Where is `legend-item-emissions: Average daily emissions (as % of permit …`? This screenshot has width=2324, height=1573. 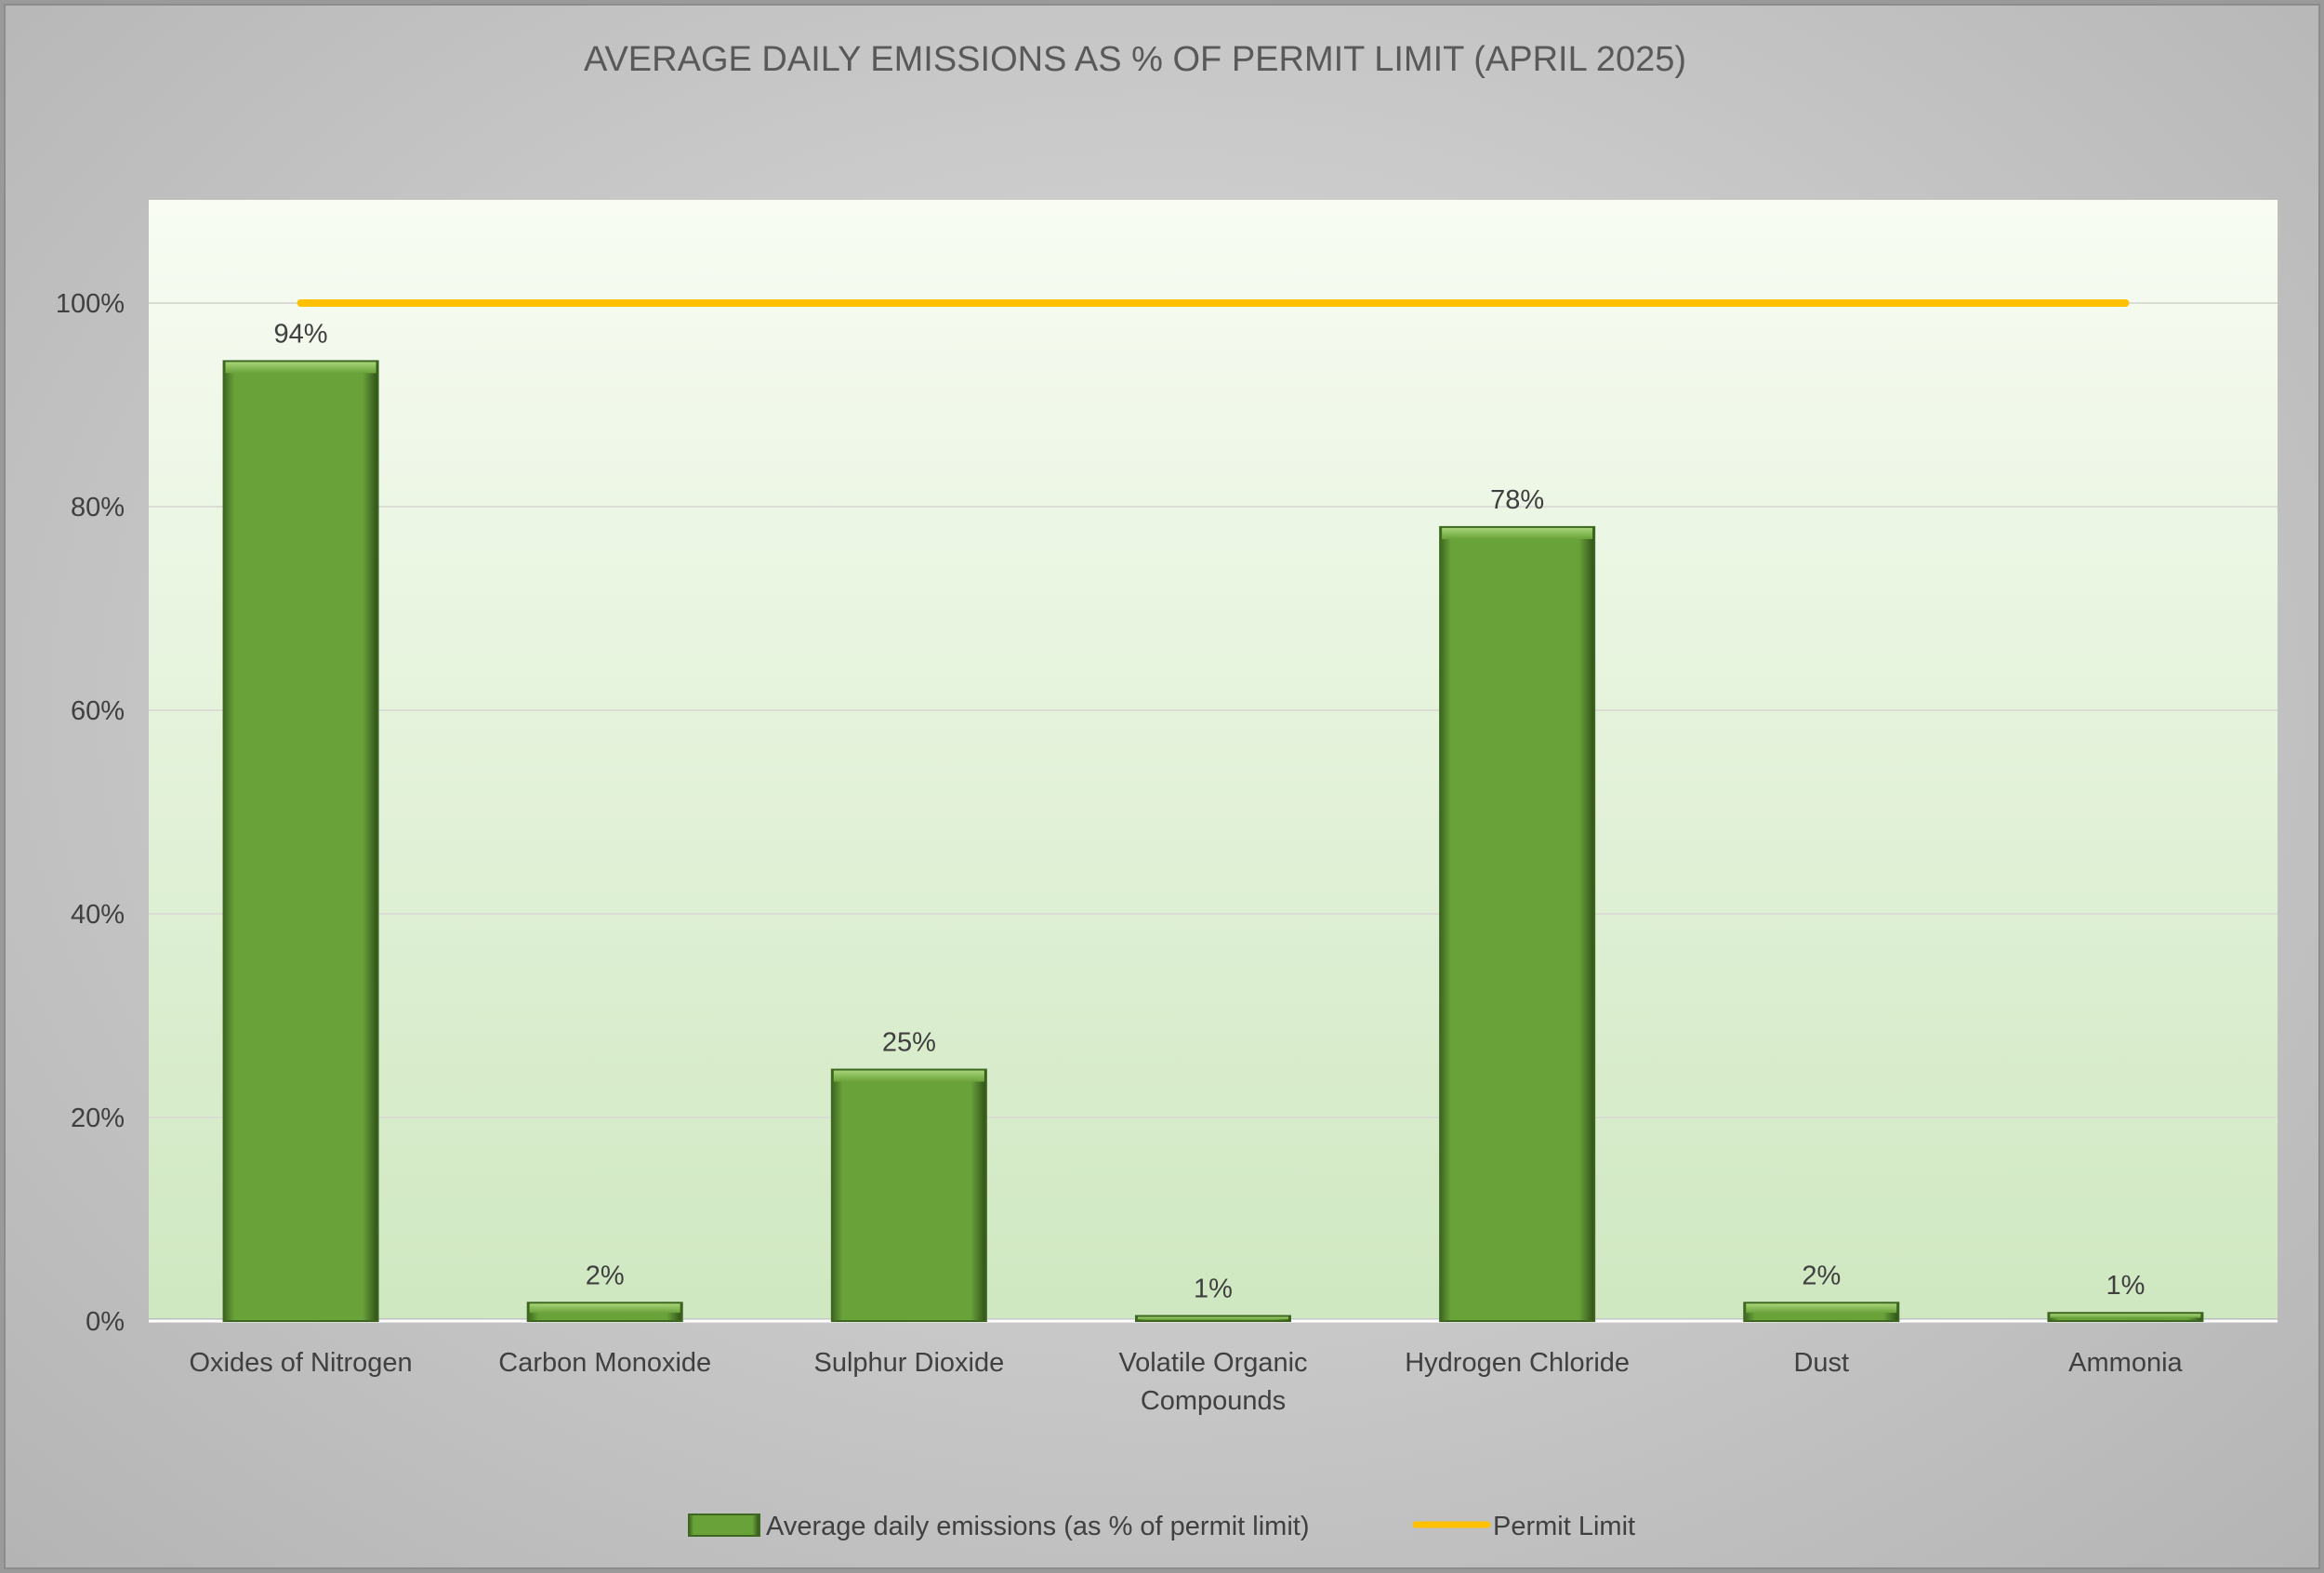
legend-item-emissions: Average daily emissions (as % of permit … is located at coordinates (999, 1526).